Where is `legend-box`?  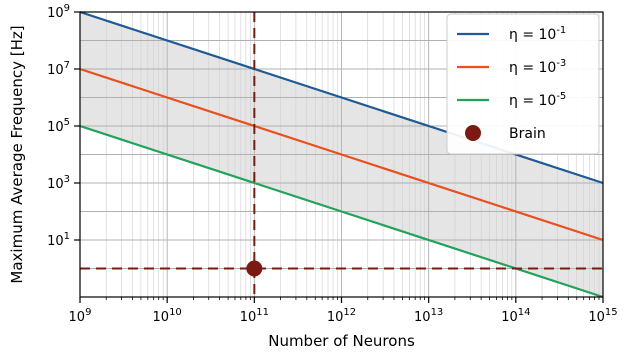 legend-box is located at coordinates (523, 84).